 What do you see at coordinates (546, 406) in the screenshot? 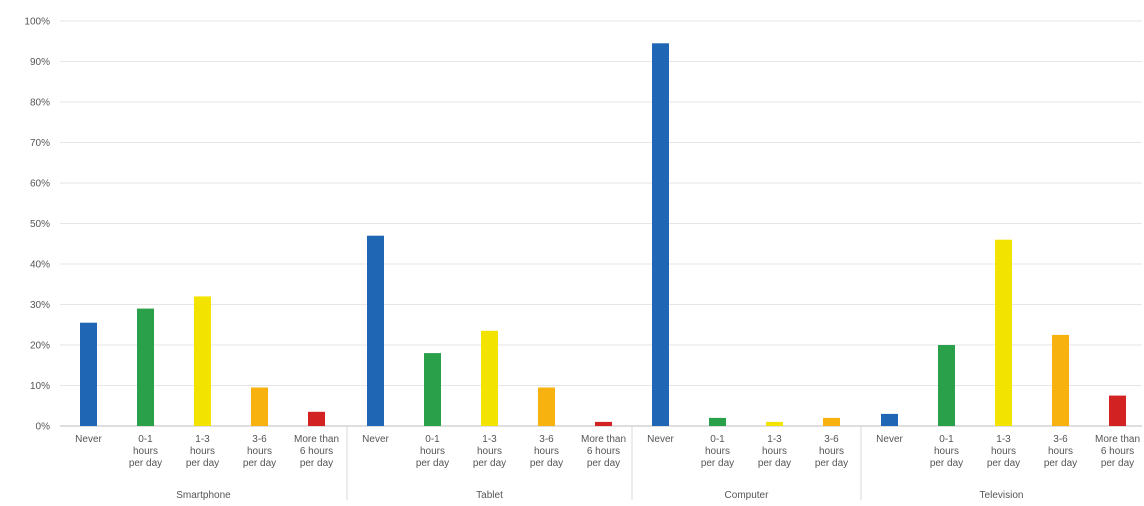
I see `bar-tablet-3-6-hours-per-day` at bounding box center [546, 406].